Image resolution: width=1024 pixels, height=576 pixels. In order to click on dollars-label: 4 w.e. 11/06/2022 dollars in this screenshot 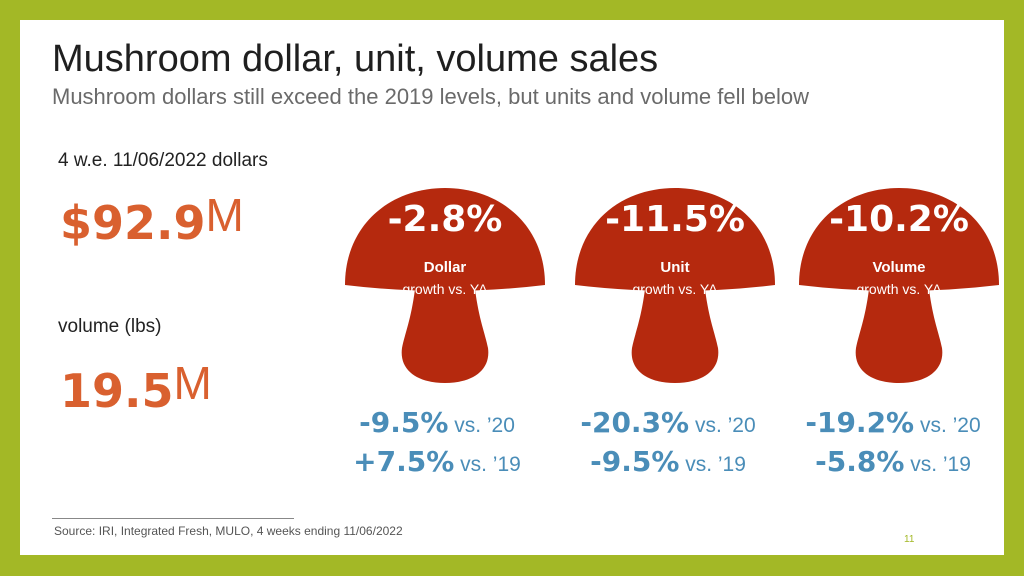, I will do `click(163, 160)`.